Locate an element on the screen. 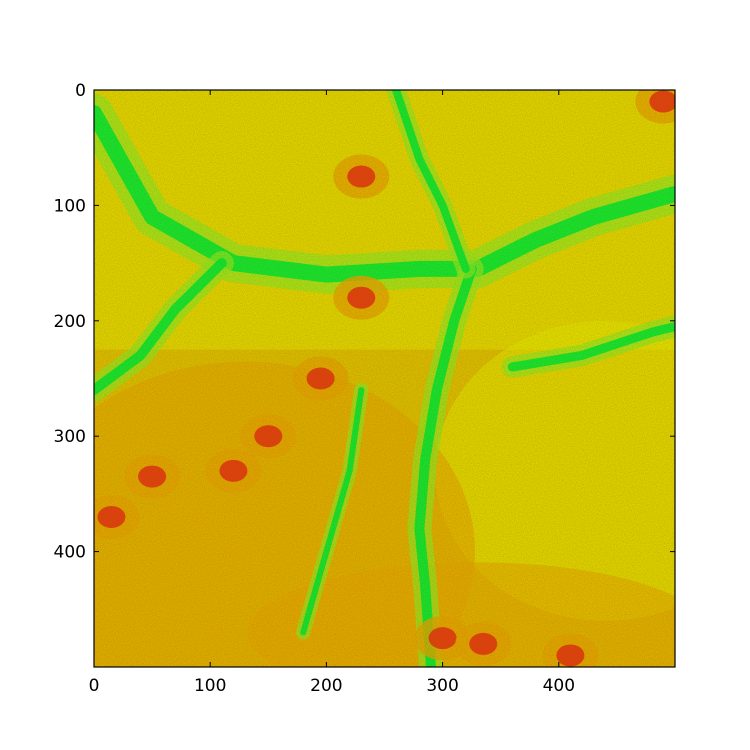  x-tick-label: 0 is located at coordinates (94, 686).